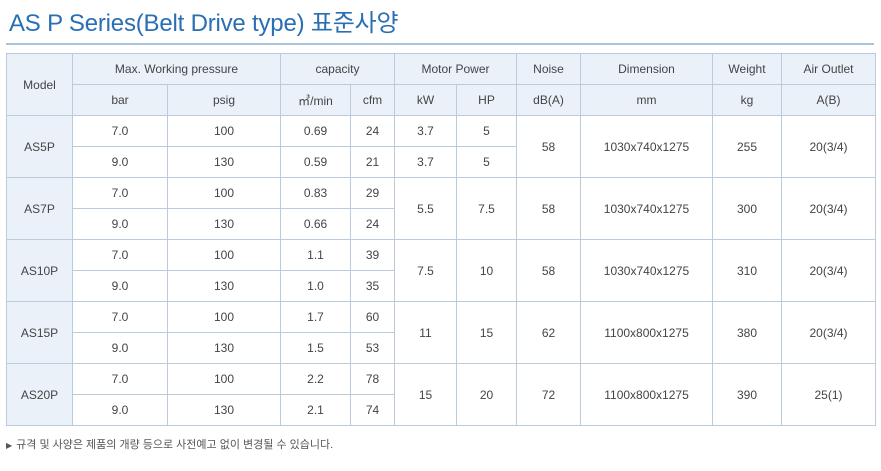  Describe the element at coordinates (548, 100) in the screenshot. I see `unit-db: dB(A)` at that location.